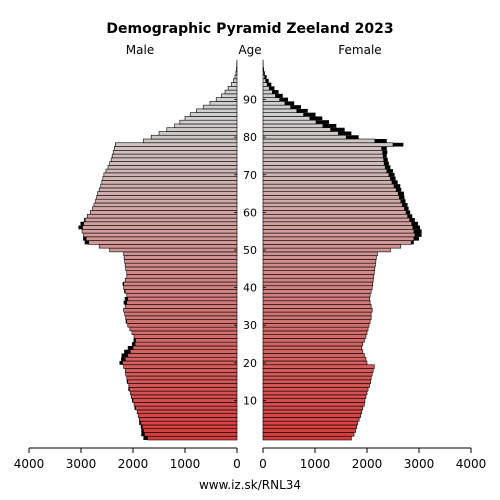 The image size is (500, 500). What do you see at coordinates (250, 363) in the screenshot?
I see `age-tick-label: 20` at bounding box center [250, 363].